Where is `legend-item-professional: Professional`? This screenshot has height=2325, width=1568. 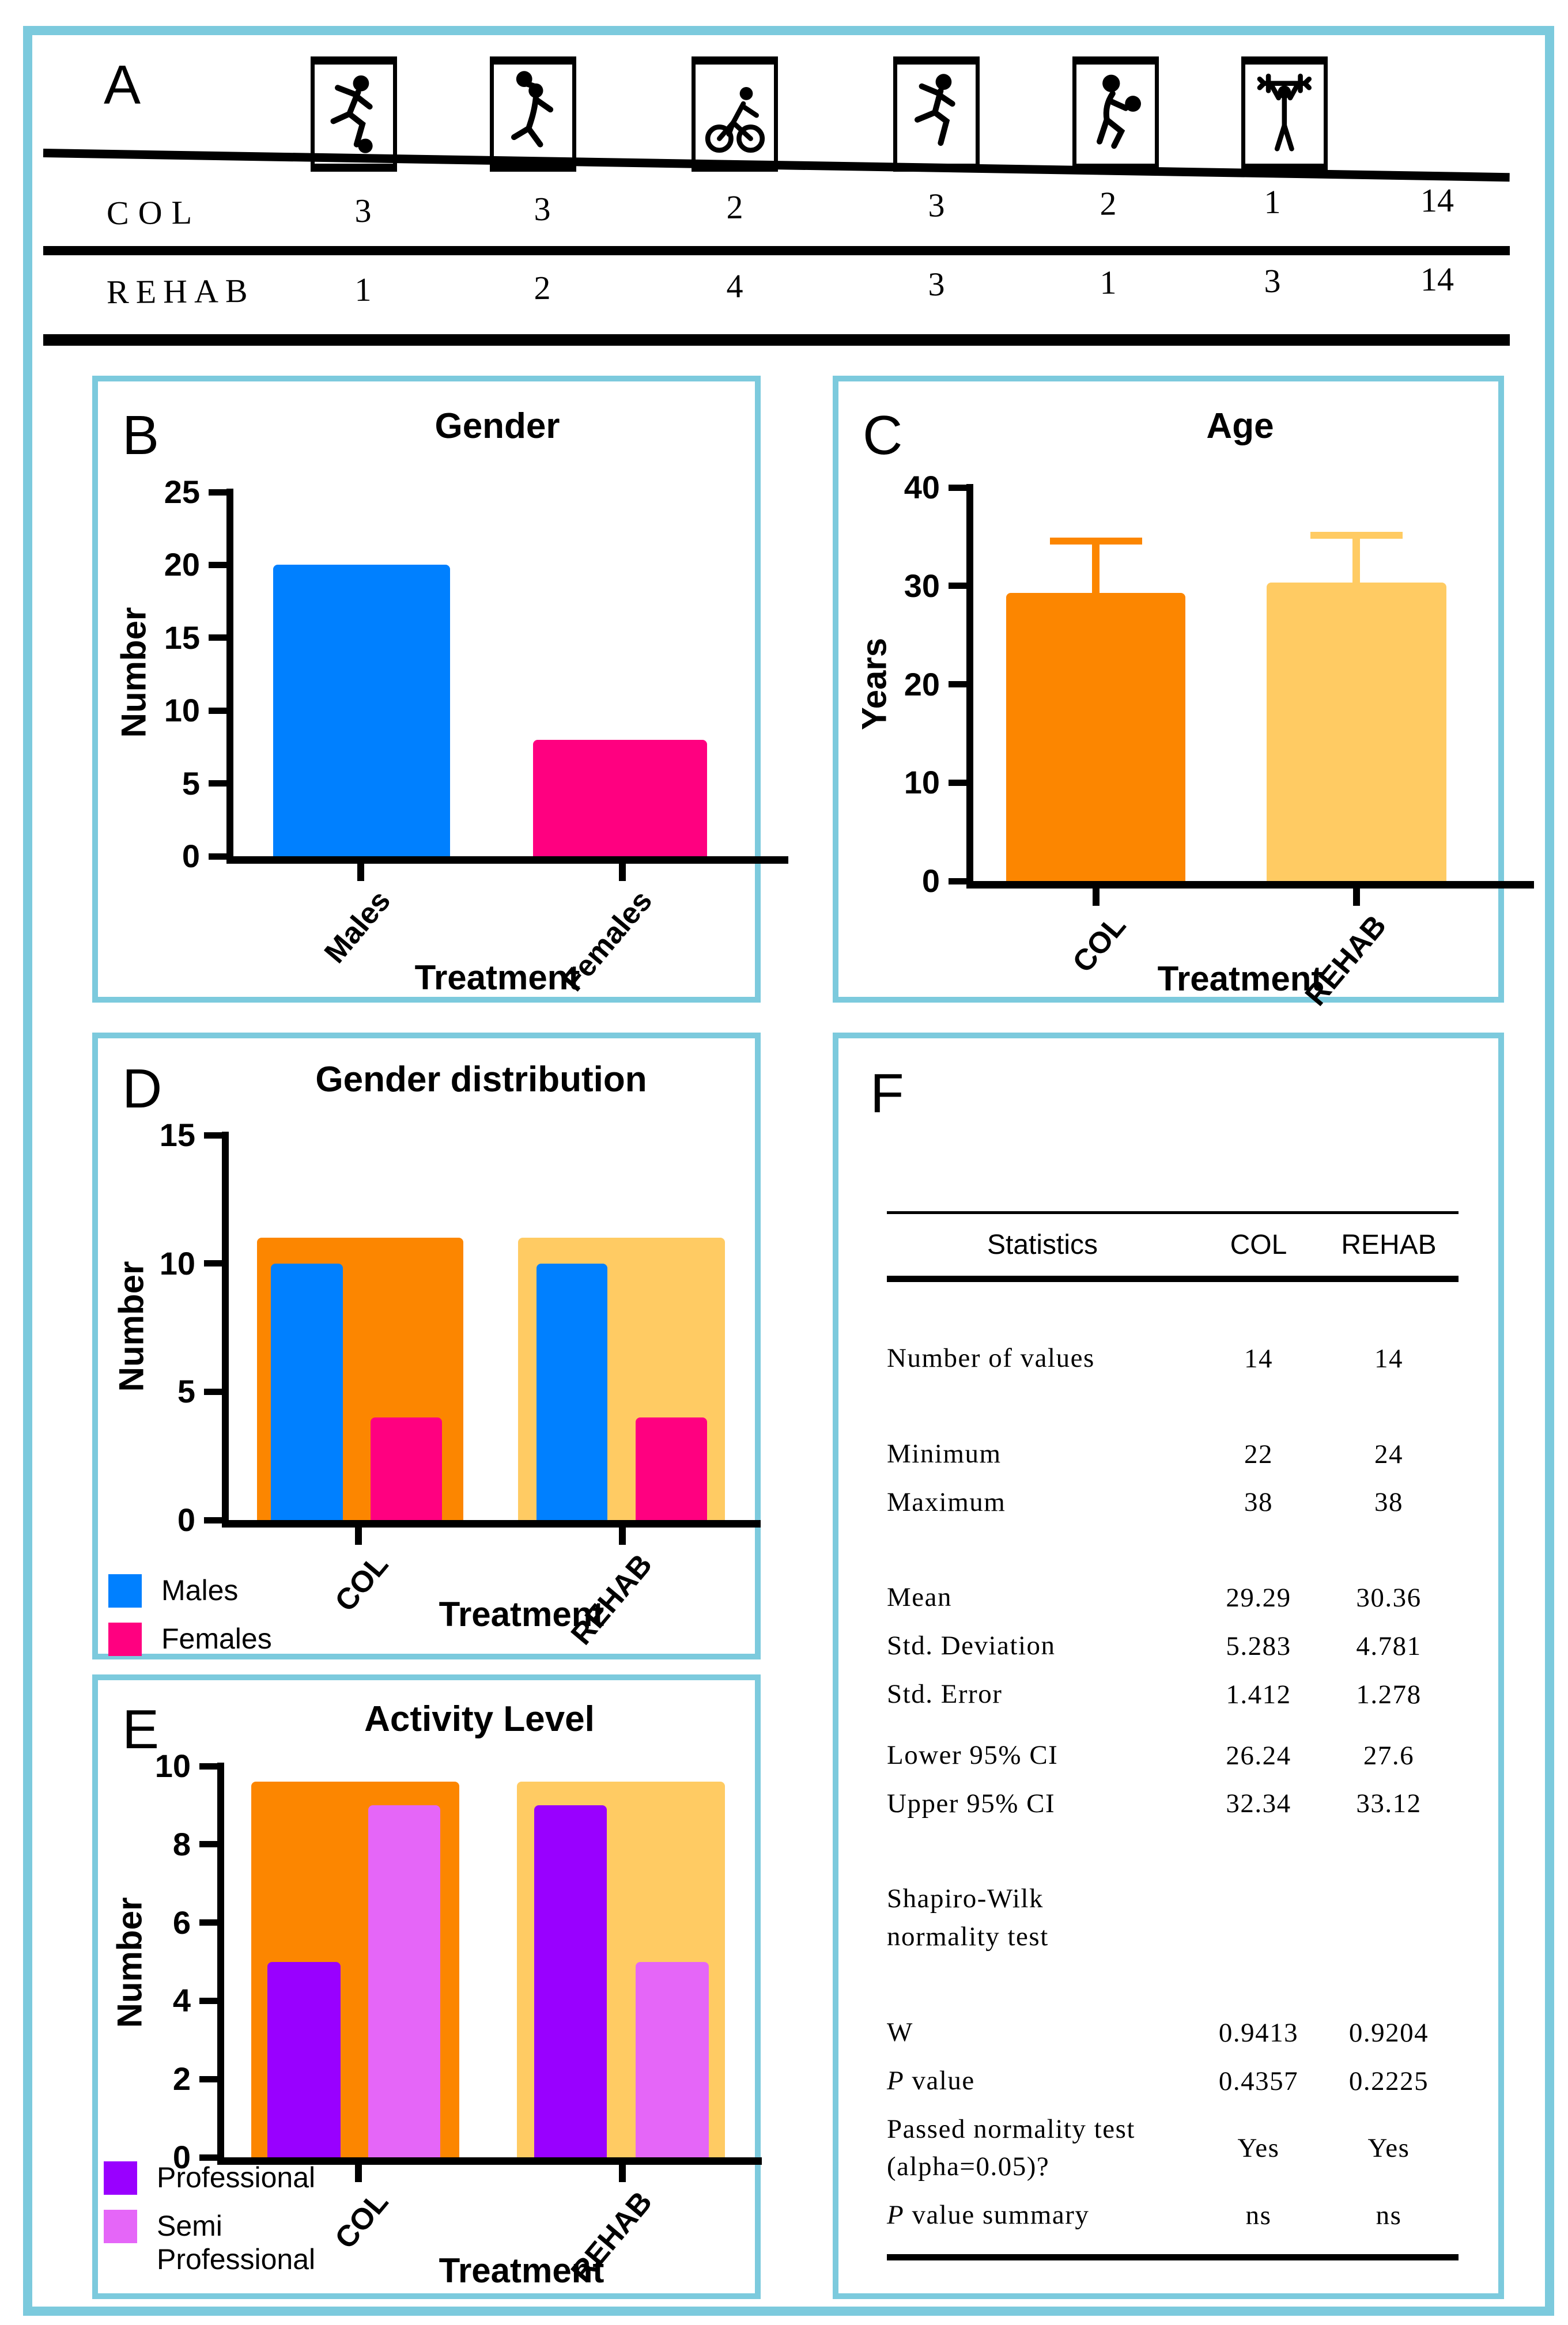
legend-item-professional: Professional is located at coordinates (217, 2178).